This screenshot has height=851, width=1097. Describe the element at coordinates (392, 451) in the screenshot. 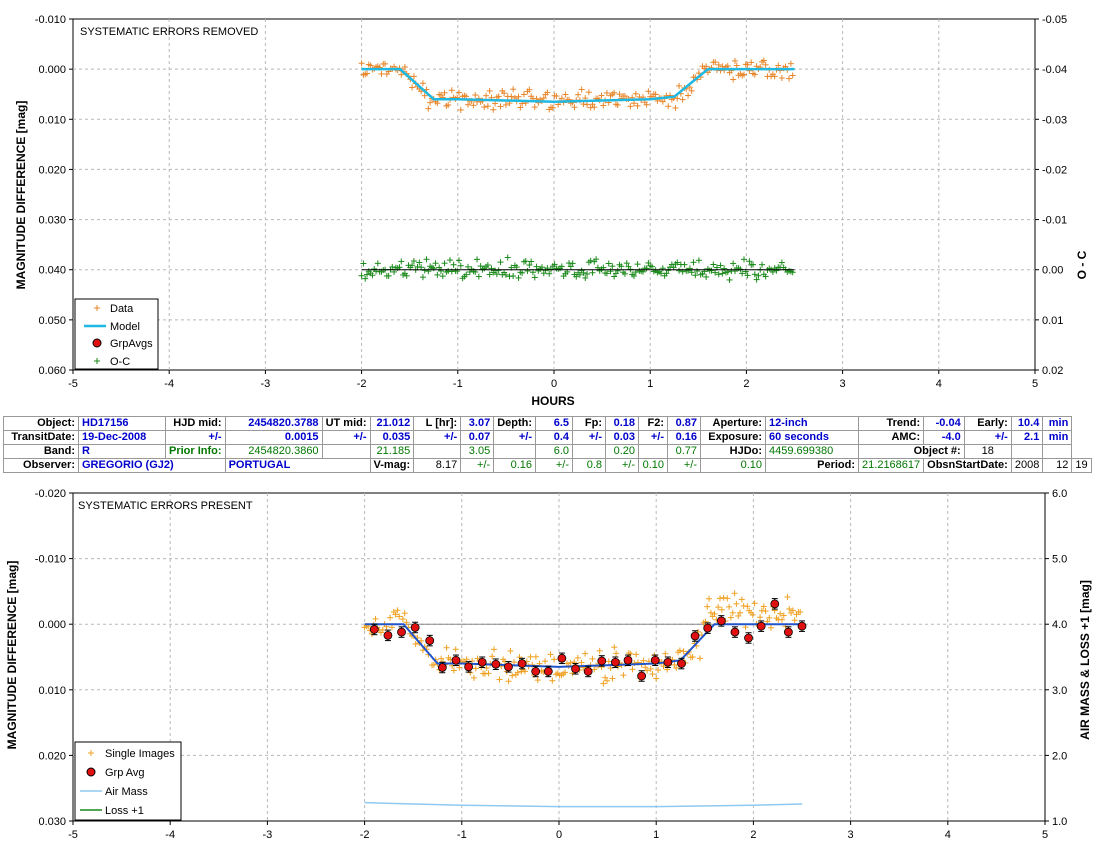

I see `prior-ut: 21.185` at that location.